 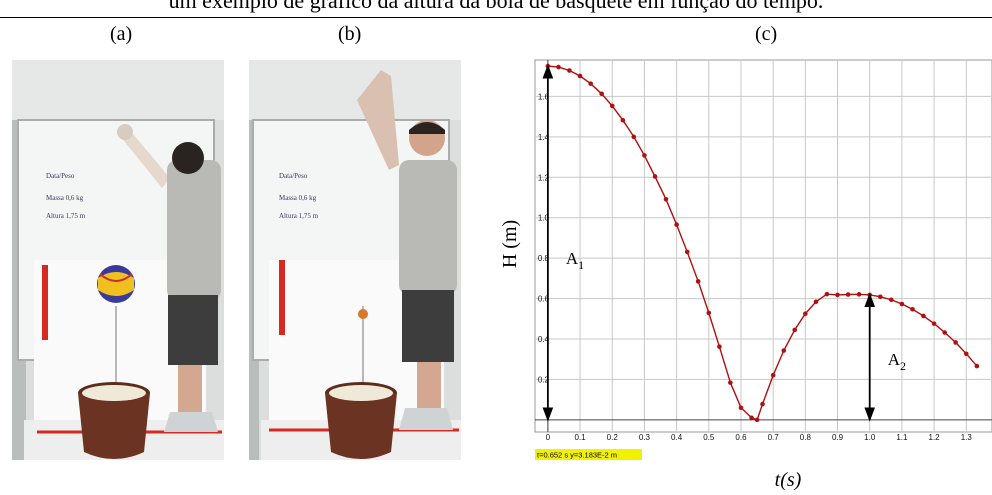 What do you see at coordinates (293, 176) in the screenshot?
I see `photo-b-board-note-1: Data/Peso` at bounding box center [293, 176].